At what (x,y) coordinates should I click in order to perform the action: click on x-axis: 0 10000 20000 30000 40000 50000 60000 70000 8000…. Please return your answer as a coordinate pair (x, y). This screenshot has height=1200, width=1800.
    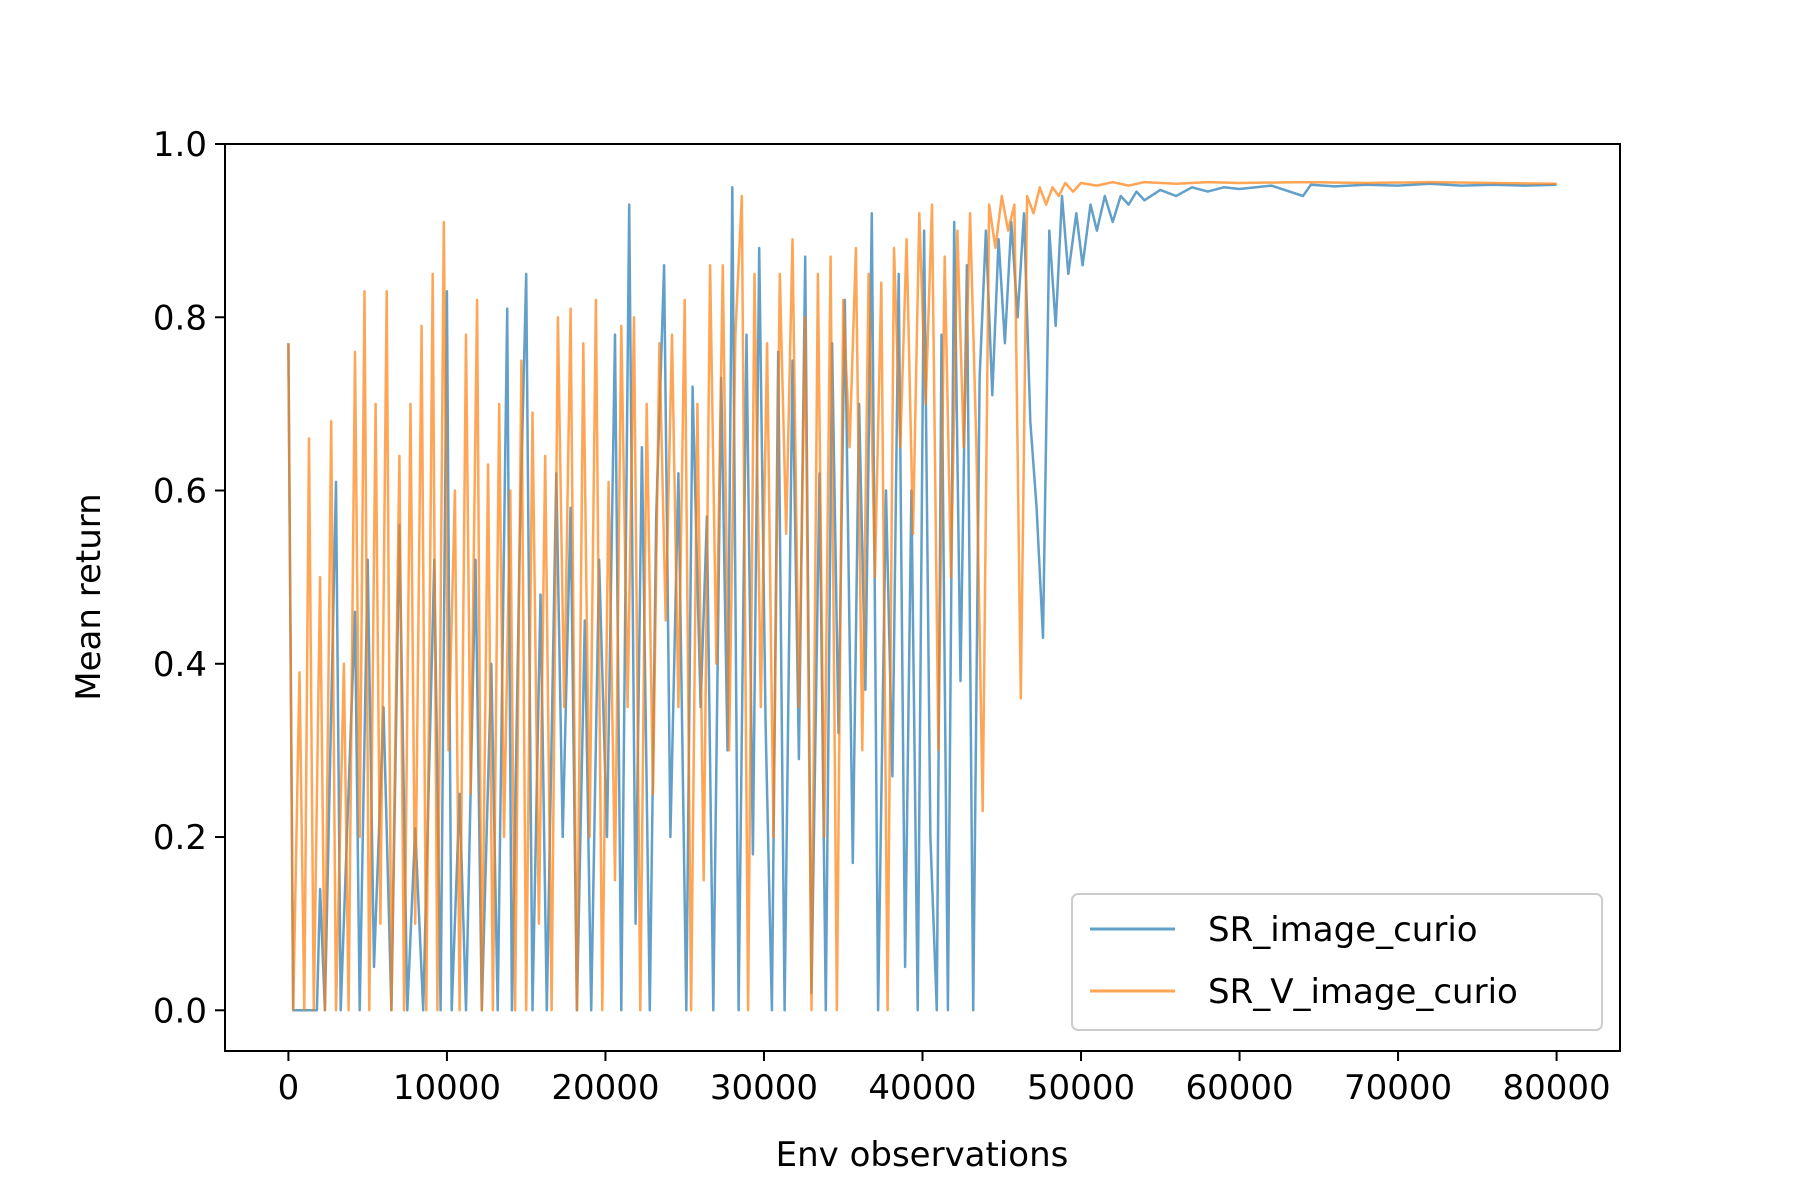
    Looking at the image, I should click on (944, 1079).